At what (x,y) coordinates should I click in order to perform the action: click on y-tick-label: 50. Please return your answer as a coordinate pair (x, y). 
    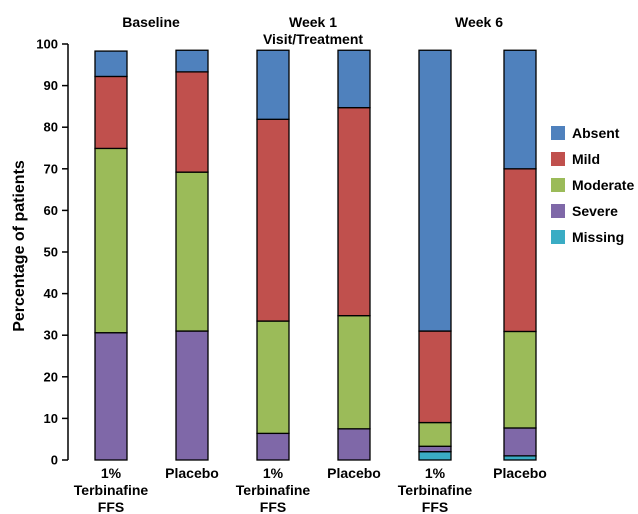
    Looking at the image, I should click on (51, 252).